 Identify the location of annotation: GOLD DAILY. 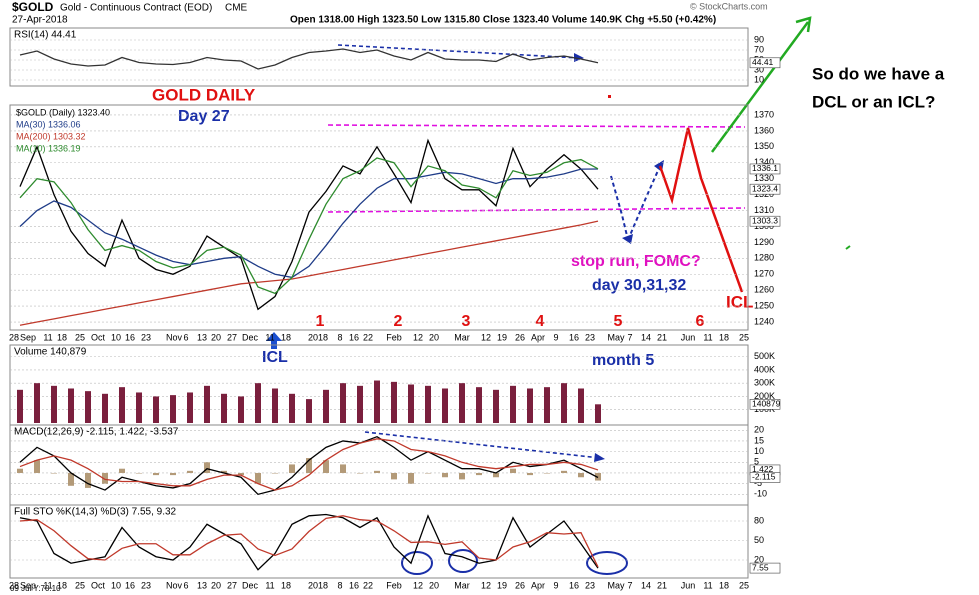
(204, 94).